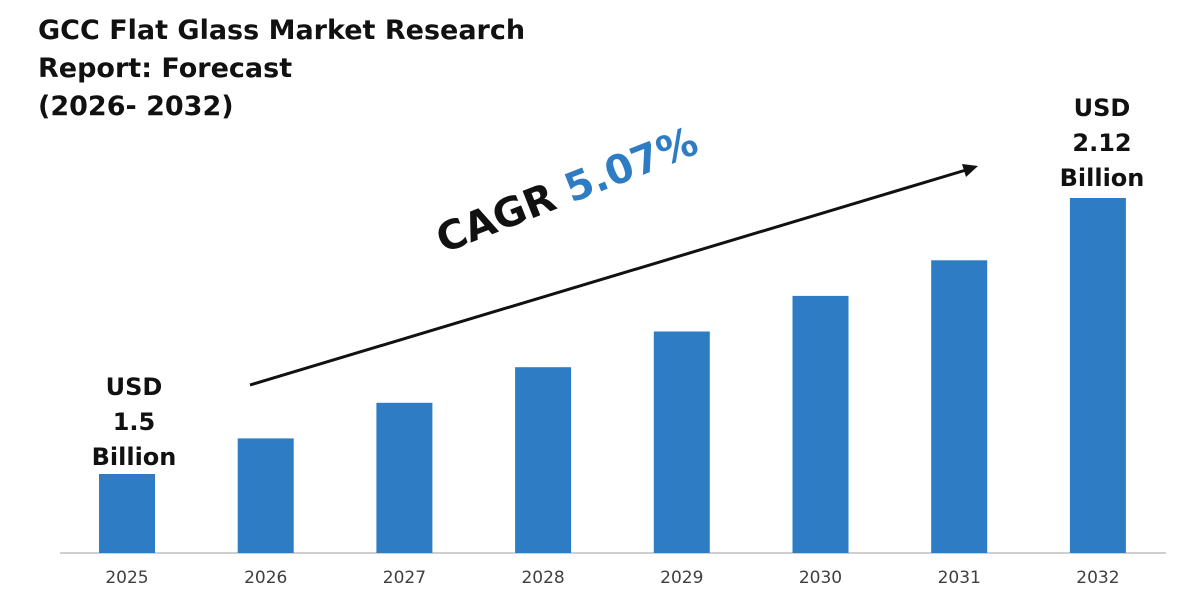 This screenshot has width=1200, height=600. What do you see at coordinates (127, 513) in the screenshot?
I see `bar-2025` at bounding box center [127, 513].